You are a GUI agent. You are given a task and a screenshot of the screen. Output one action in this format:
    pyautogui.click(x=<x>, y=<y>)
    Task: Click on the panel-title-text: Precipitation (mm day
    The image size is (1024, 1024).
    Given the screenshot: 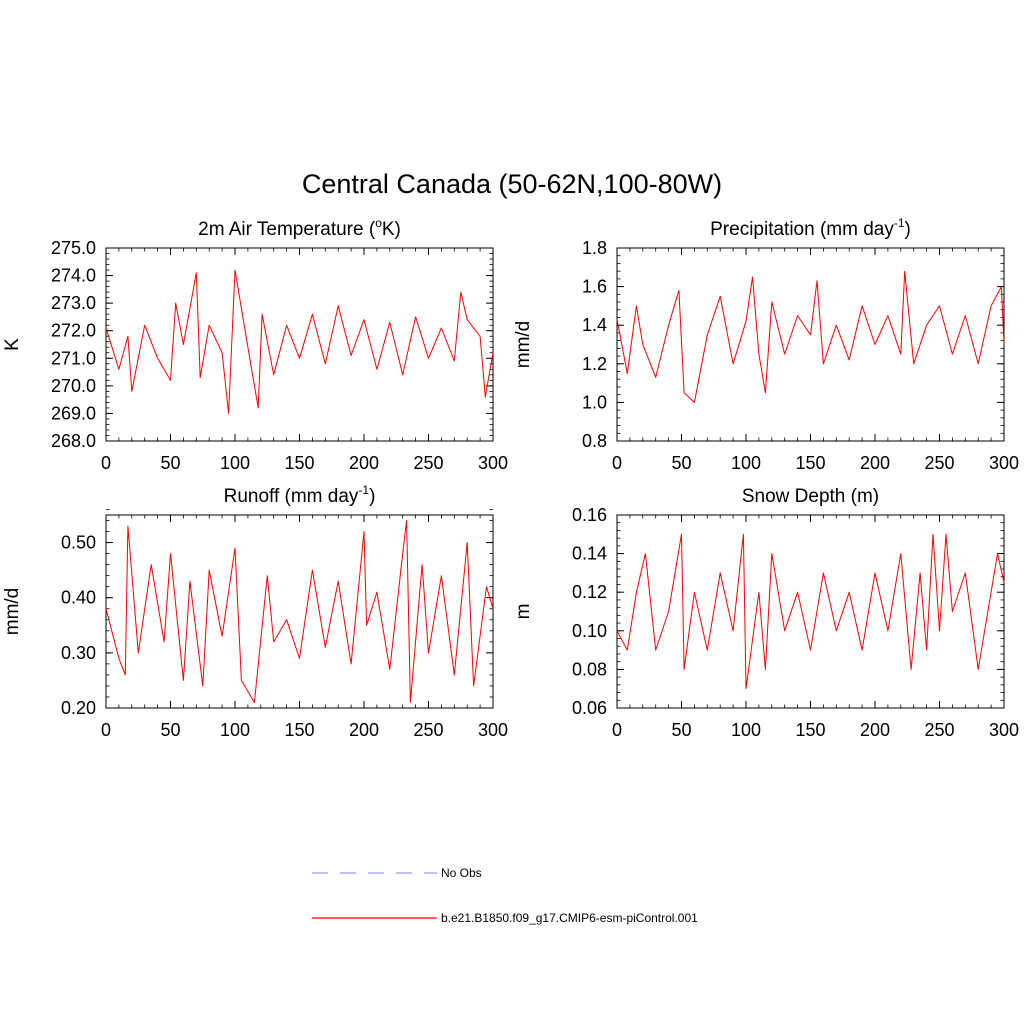 What is the action you would take?
    pyautogui.click(x=802, y=229)
    